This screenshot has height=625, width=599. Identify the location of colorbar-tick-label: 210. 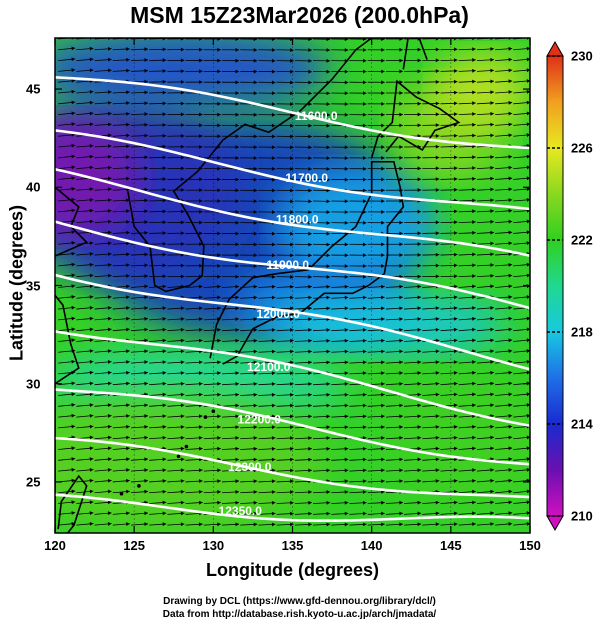
(582, 516).